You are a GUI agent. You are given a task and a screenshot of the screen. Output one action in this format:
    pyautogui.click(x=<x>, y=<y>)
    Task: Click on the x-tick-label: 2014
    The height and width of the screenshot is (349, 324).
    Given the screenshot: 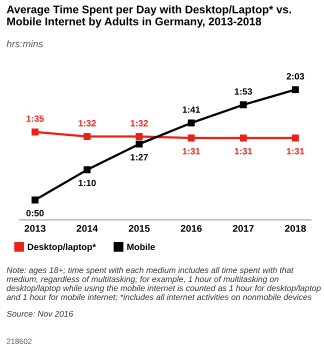 What is the action you would take?
    pyautogui.click(x=87, y=228)
    